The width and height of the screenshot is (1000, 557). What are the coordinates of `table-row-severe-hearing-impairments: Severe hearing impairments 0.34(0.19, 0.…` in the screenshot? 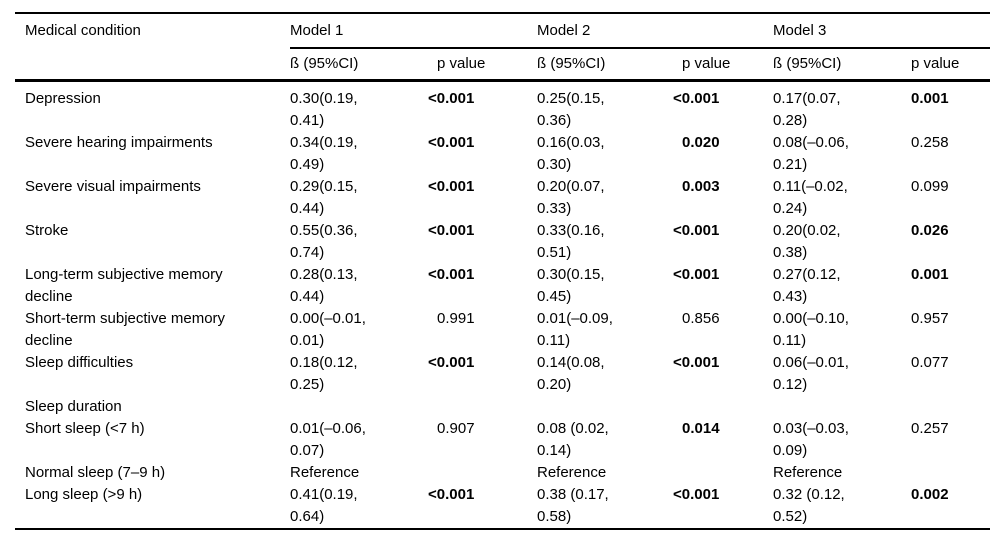 It's located at (502, 154).